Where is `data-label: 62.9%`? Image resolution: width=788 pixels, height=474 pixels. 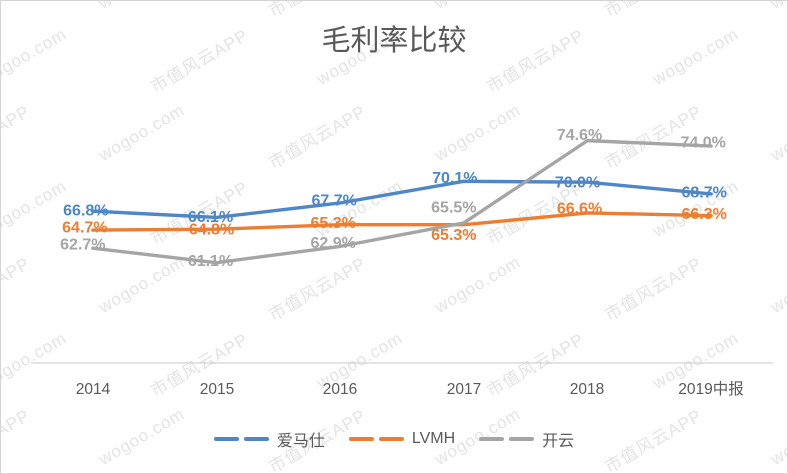 data-label: 62.9% is located at coordinates (332, 243).